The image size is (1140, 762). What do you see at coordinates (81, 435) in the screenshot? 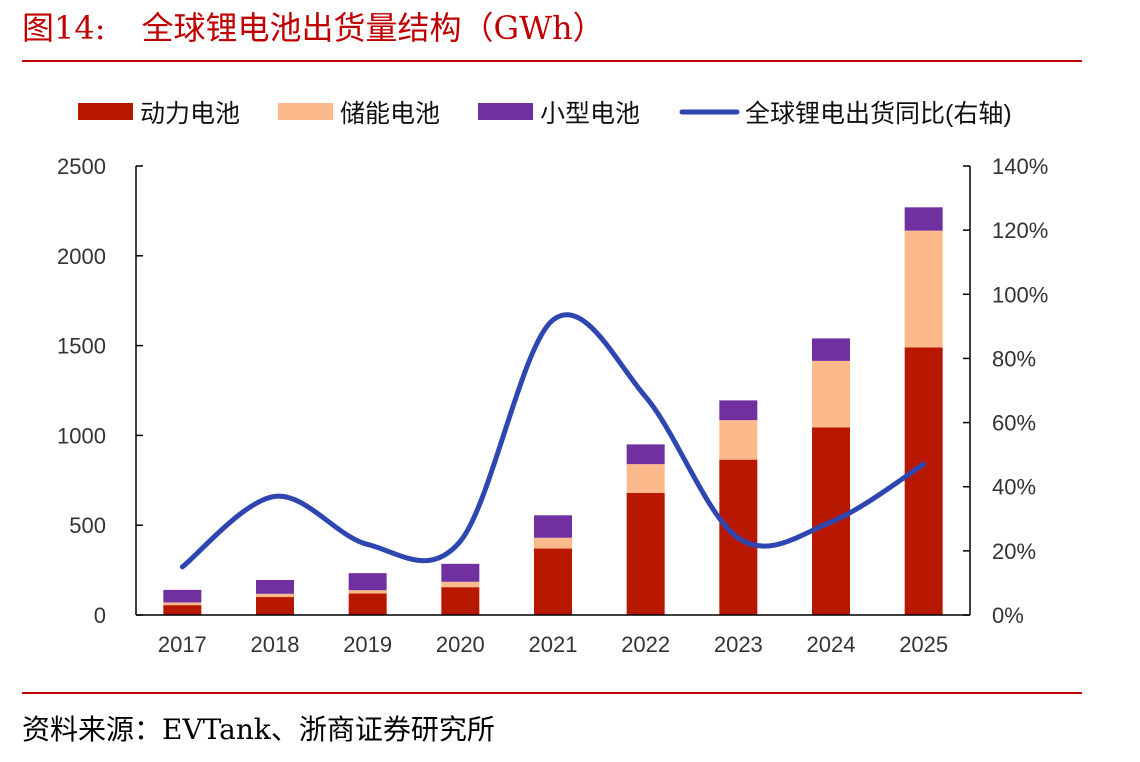
I see `y-left-tick-label: 1000` at bounding box center [81, 435].